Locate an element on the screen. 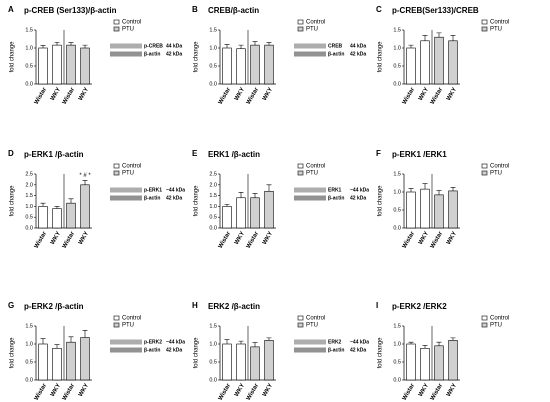 The image size is (550, 402). y-tick-label: 2.5 is located at coordinates (29, 174).